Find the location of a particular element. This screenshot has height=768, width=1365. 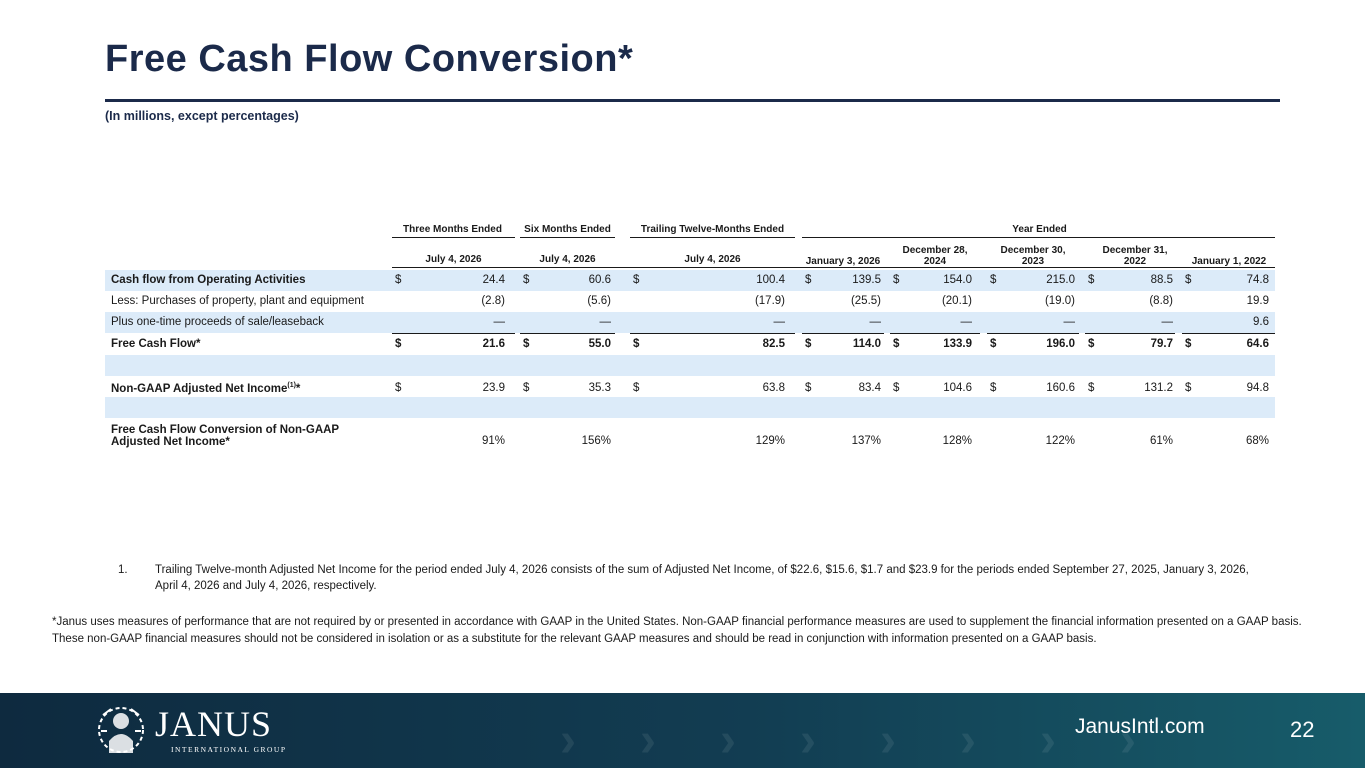

group-rule-trailing is located at coordinates (712, 237).